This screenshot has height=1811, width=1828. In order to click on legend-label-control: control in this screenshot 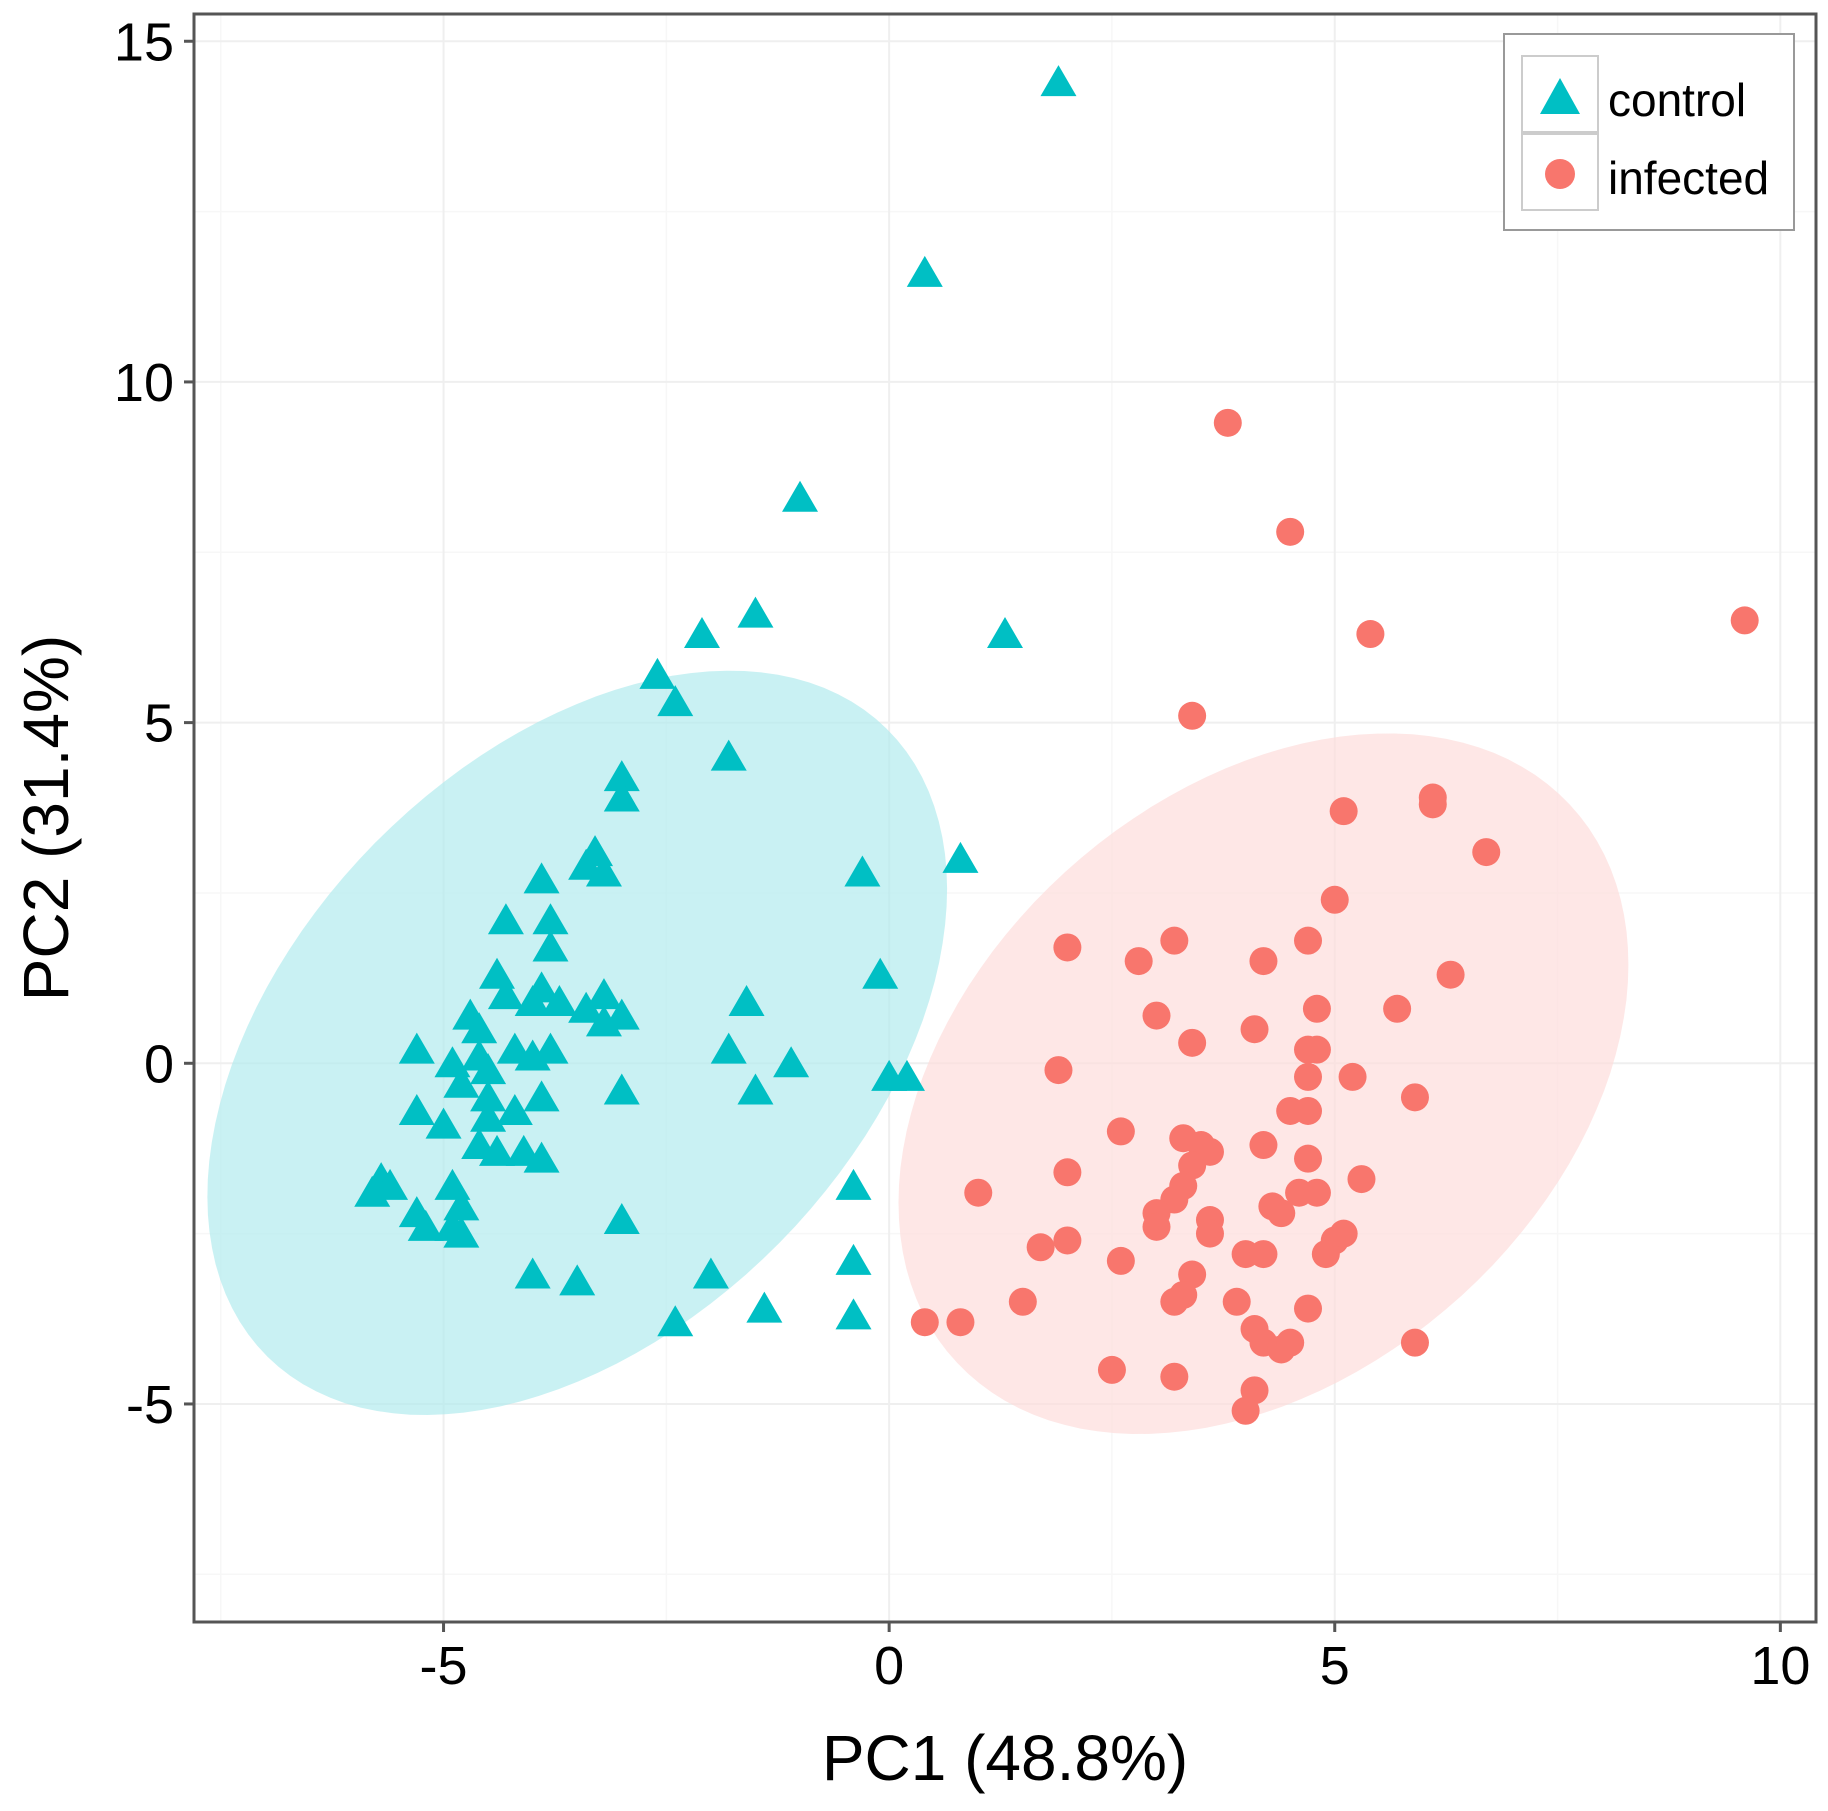, I will do `click(1677, 100)`.